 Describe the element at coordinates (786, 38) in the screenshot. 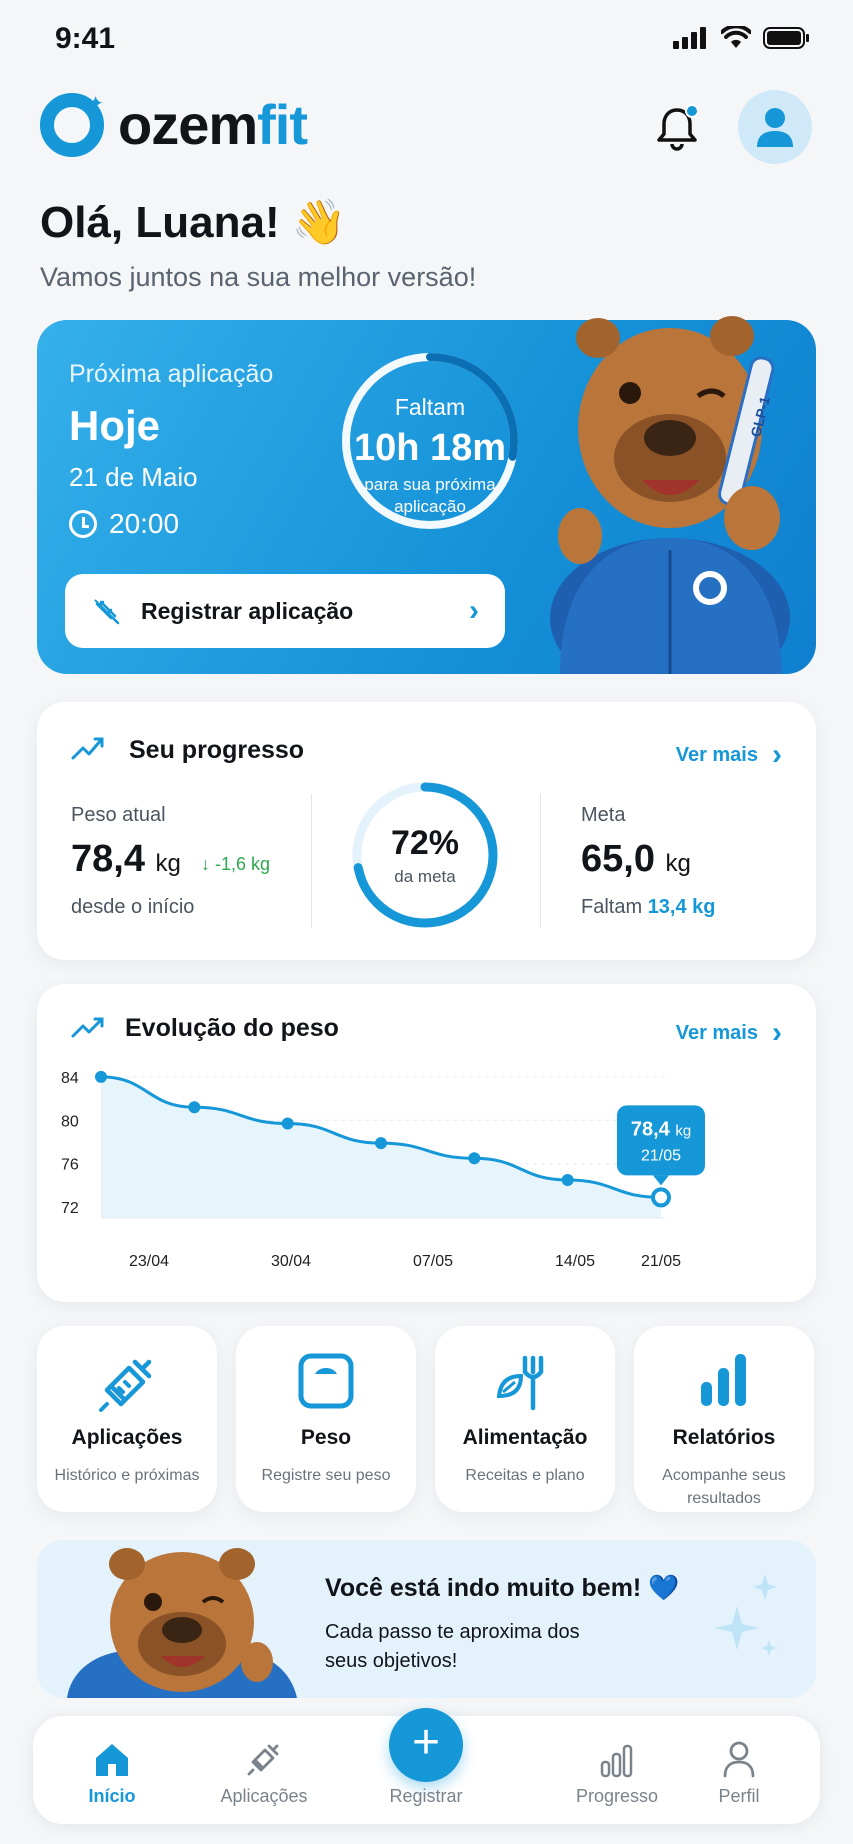

I see `battery-icon` at that location.